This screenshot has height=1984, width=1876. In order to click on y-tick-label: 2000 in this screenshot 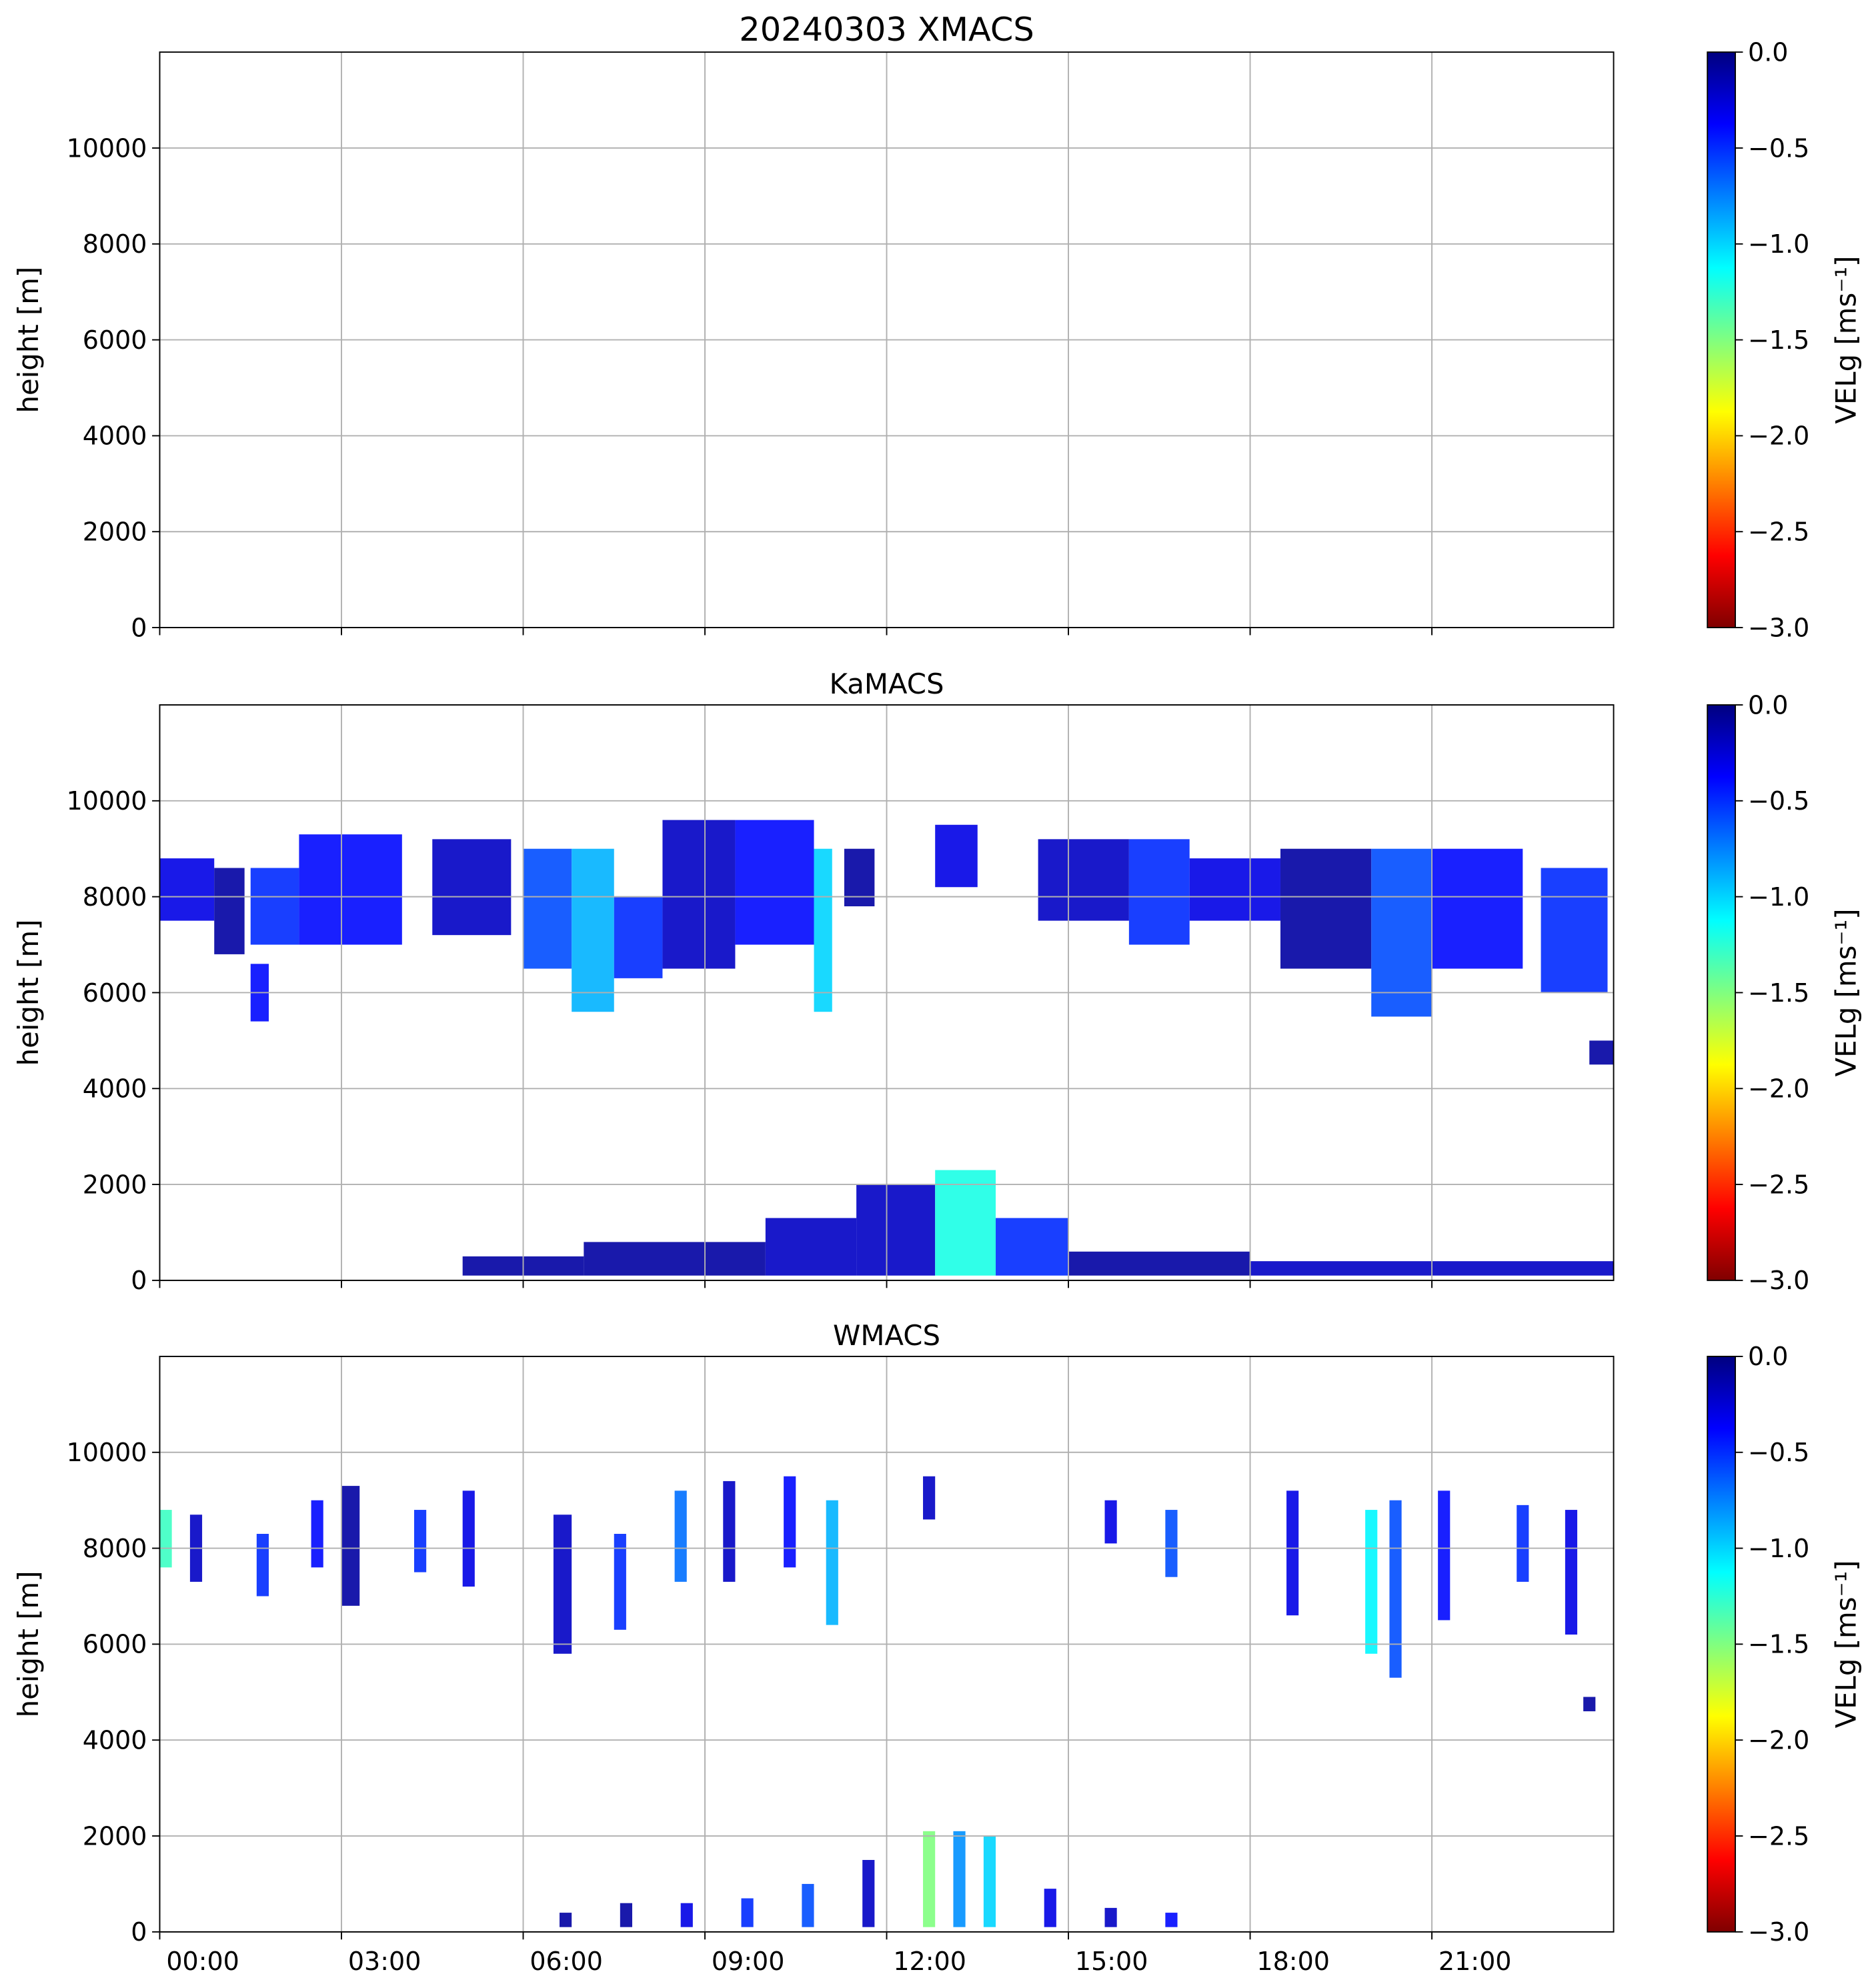, I will do `click(115, 1185)`.